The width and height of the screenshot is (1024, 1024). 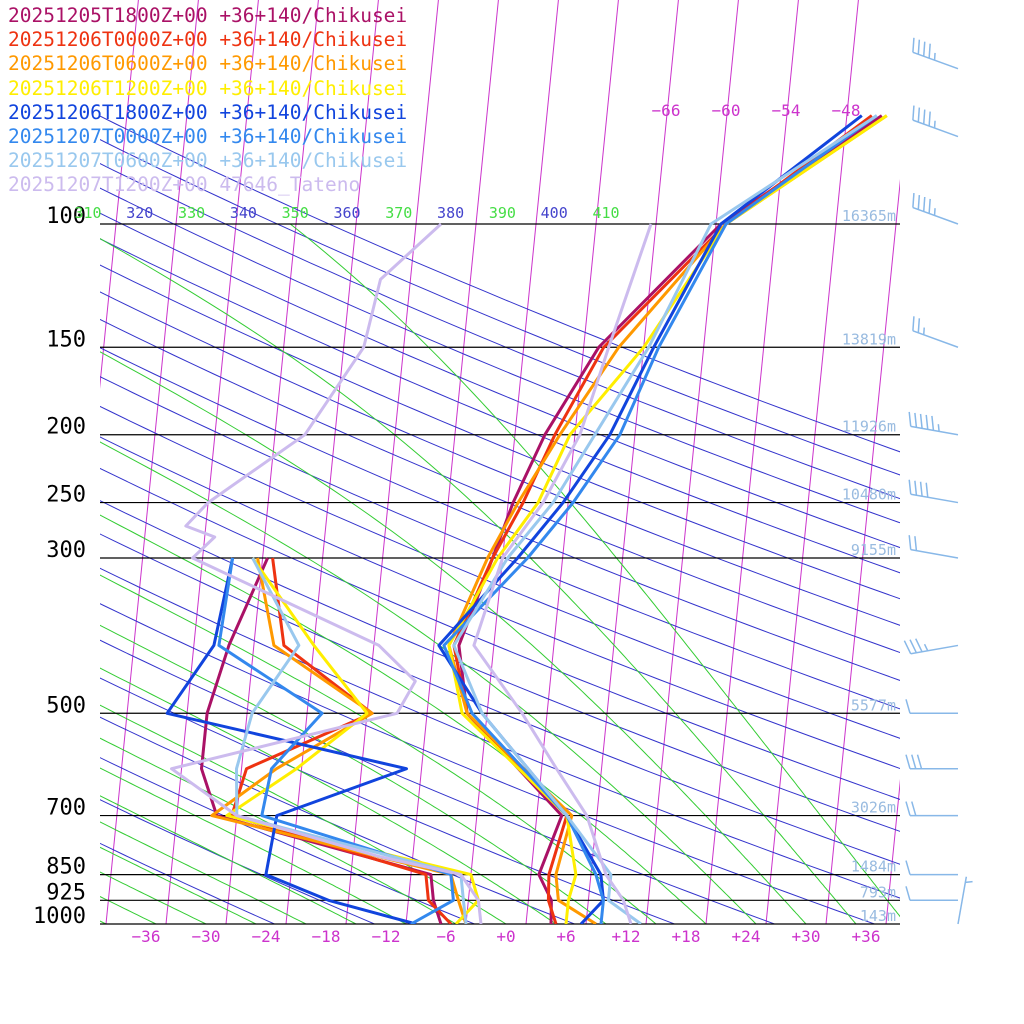 I want to click on temperature-upper-label: −60, so click(x=726, y=110).